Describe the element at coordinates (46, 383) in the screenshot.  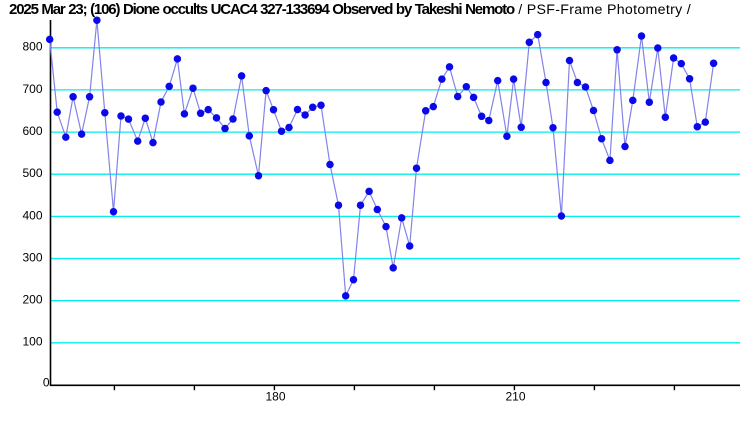
I see `svg-text: 0` at that location.